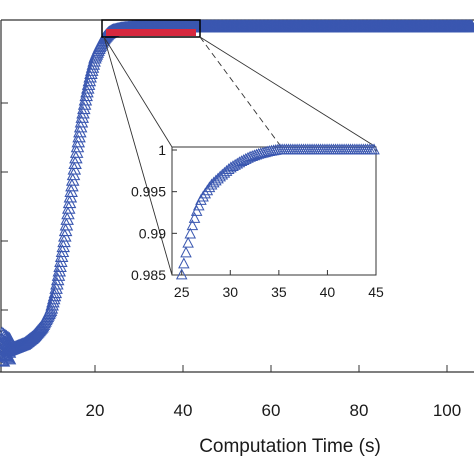 The height and width of the screenshot is (474, 474). I want to click on inset-x-tick-label: 30, so click(230, 292).